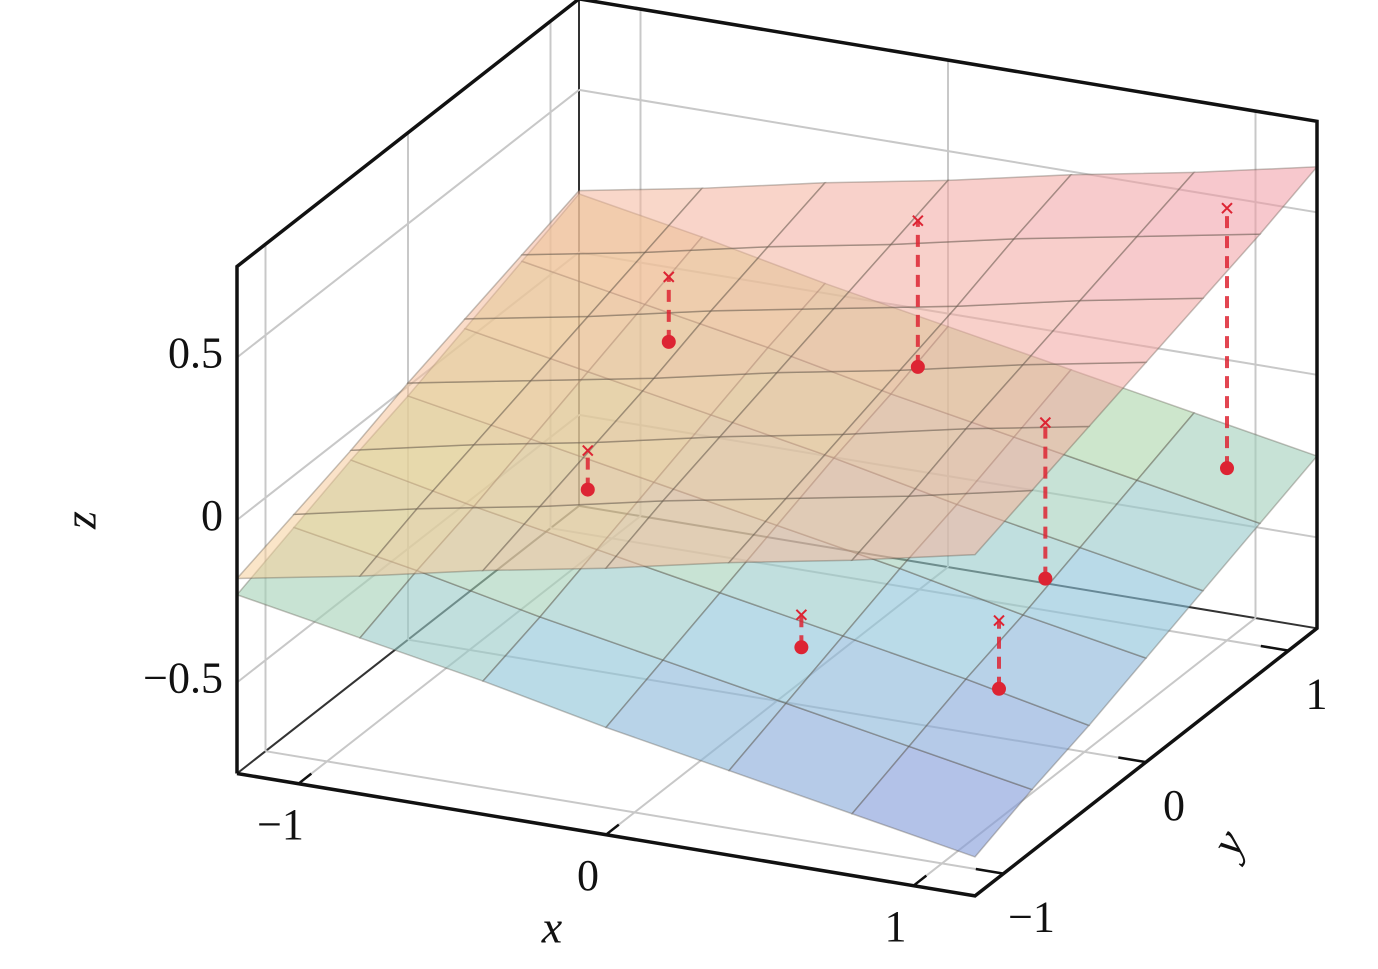 The width and height of the screenshot is (1378, 969). What do you see at coordinates (280, 824) in the screenshot?
I see `x-tick-label: −1` at bounding box center [280, 824].